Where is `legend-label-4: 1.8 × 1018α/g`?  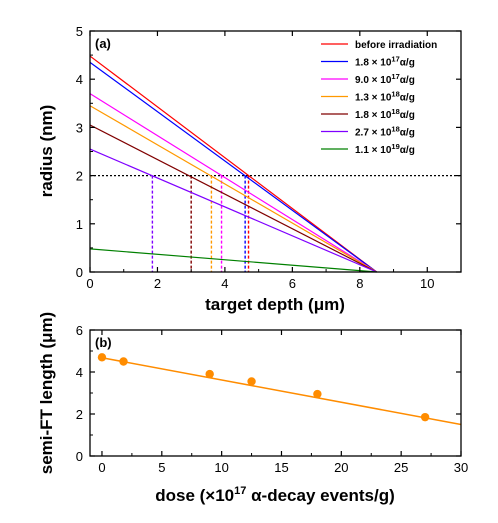 legend-label-4: 1.8 × 1018α/g is located at coordinates (385, 114).